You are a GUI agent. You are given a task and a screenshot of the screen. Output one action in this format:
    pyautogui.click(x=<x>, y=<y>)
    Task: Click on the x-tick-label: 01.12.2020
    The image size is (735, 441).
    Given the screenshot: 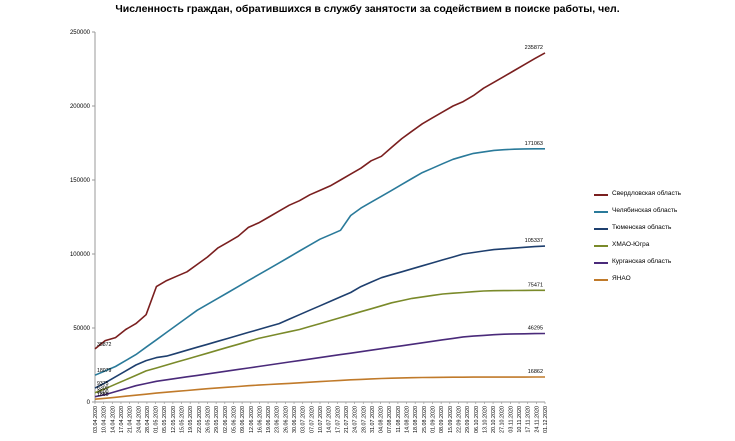 What is the action you would take?
    pyautogui.click(x=546, y=419)
    